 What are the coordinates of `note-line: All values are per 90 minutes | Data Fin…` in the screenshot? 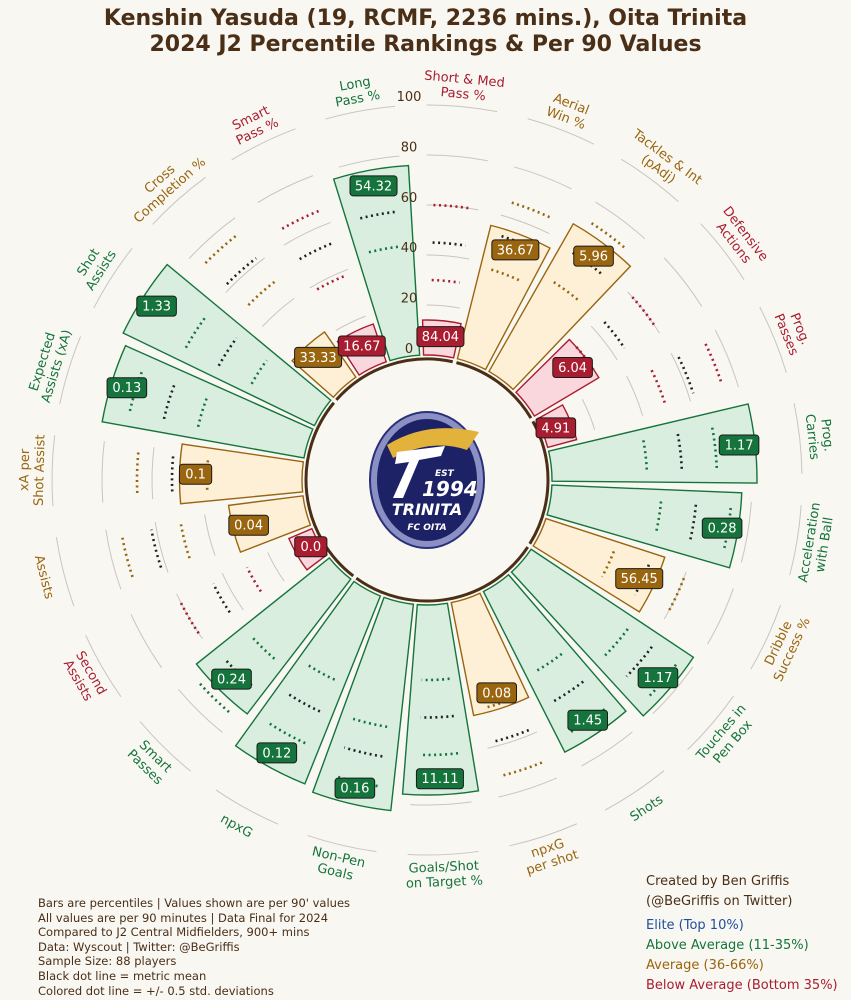 It's located at (183, 917).